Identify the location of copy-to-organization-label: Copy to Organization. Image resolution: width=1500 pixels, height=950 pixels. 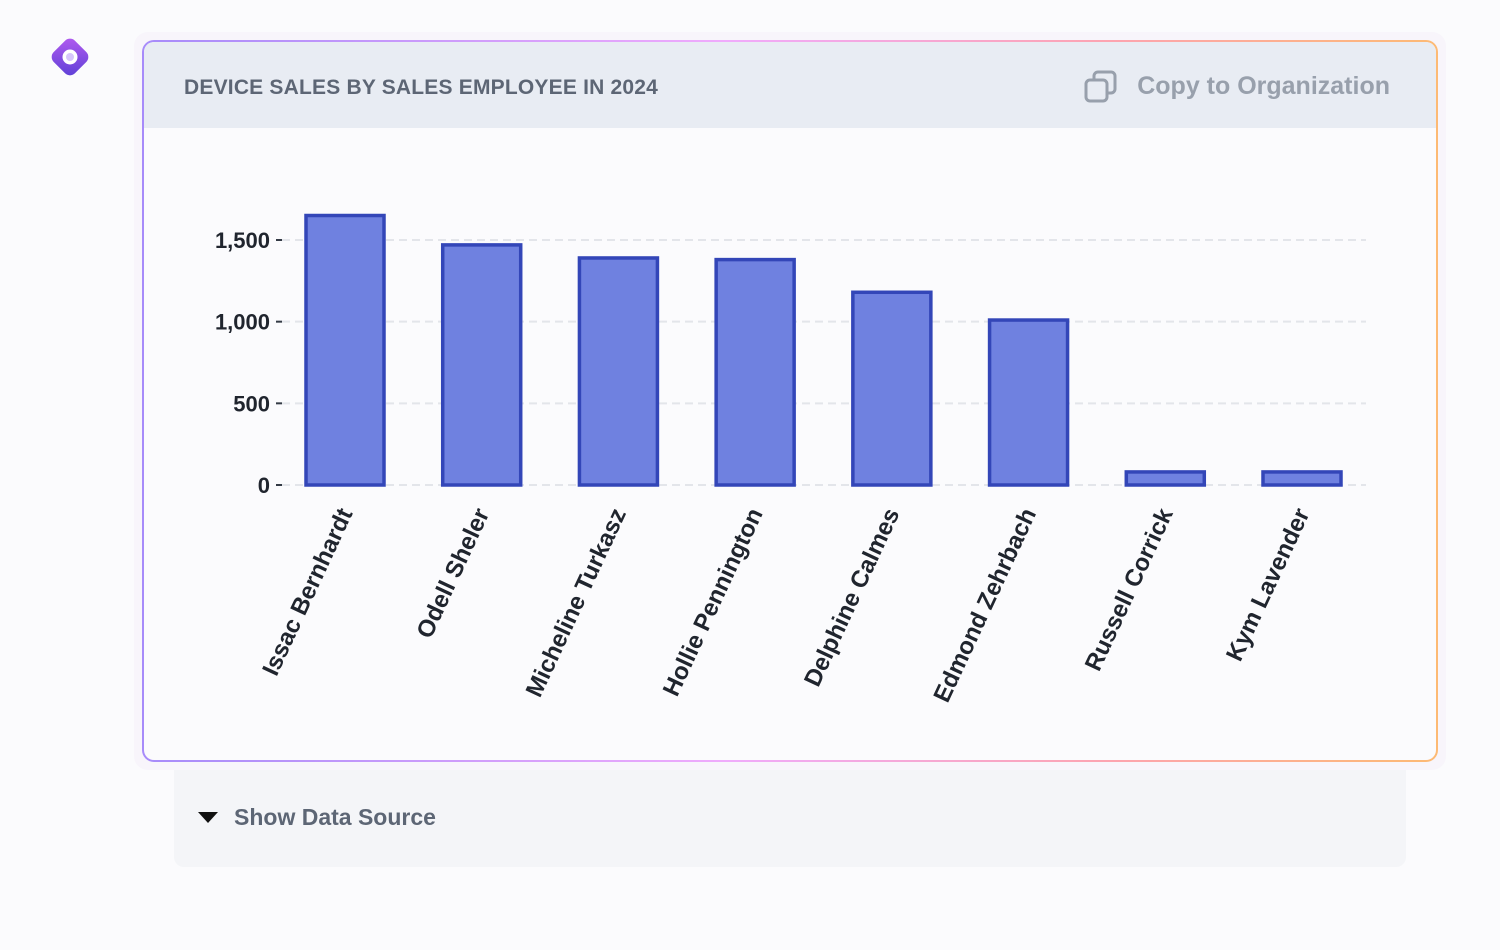
(1263, 85).